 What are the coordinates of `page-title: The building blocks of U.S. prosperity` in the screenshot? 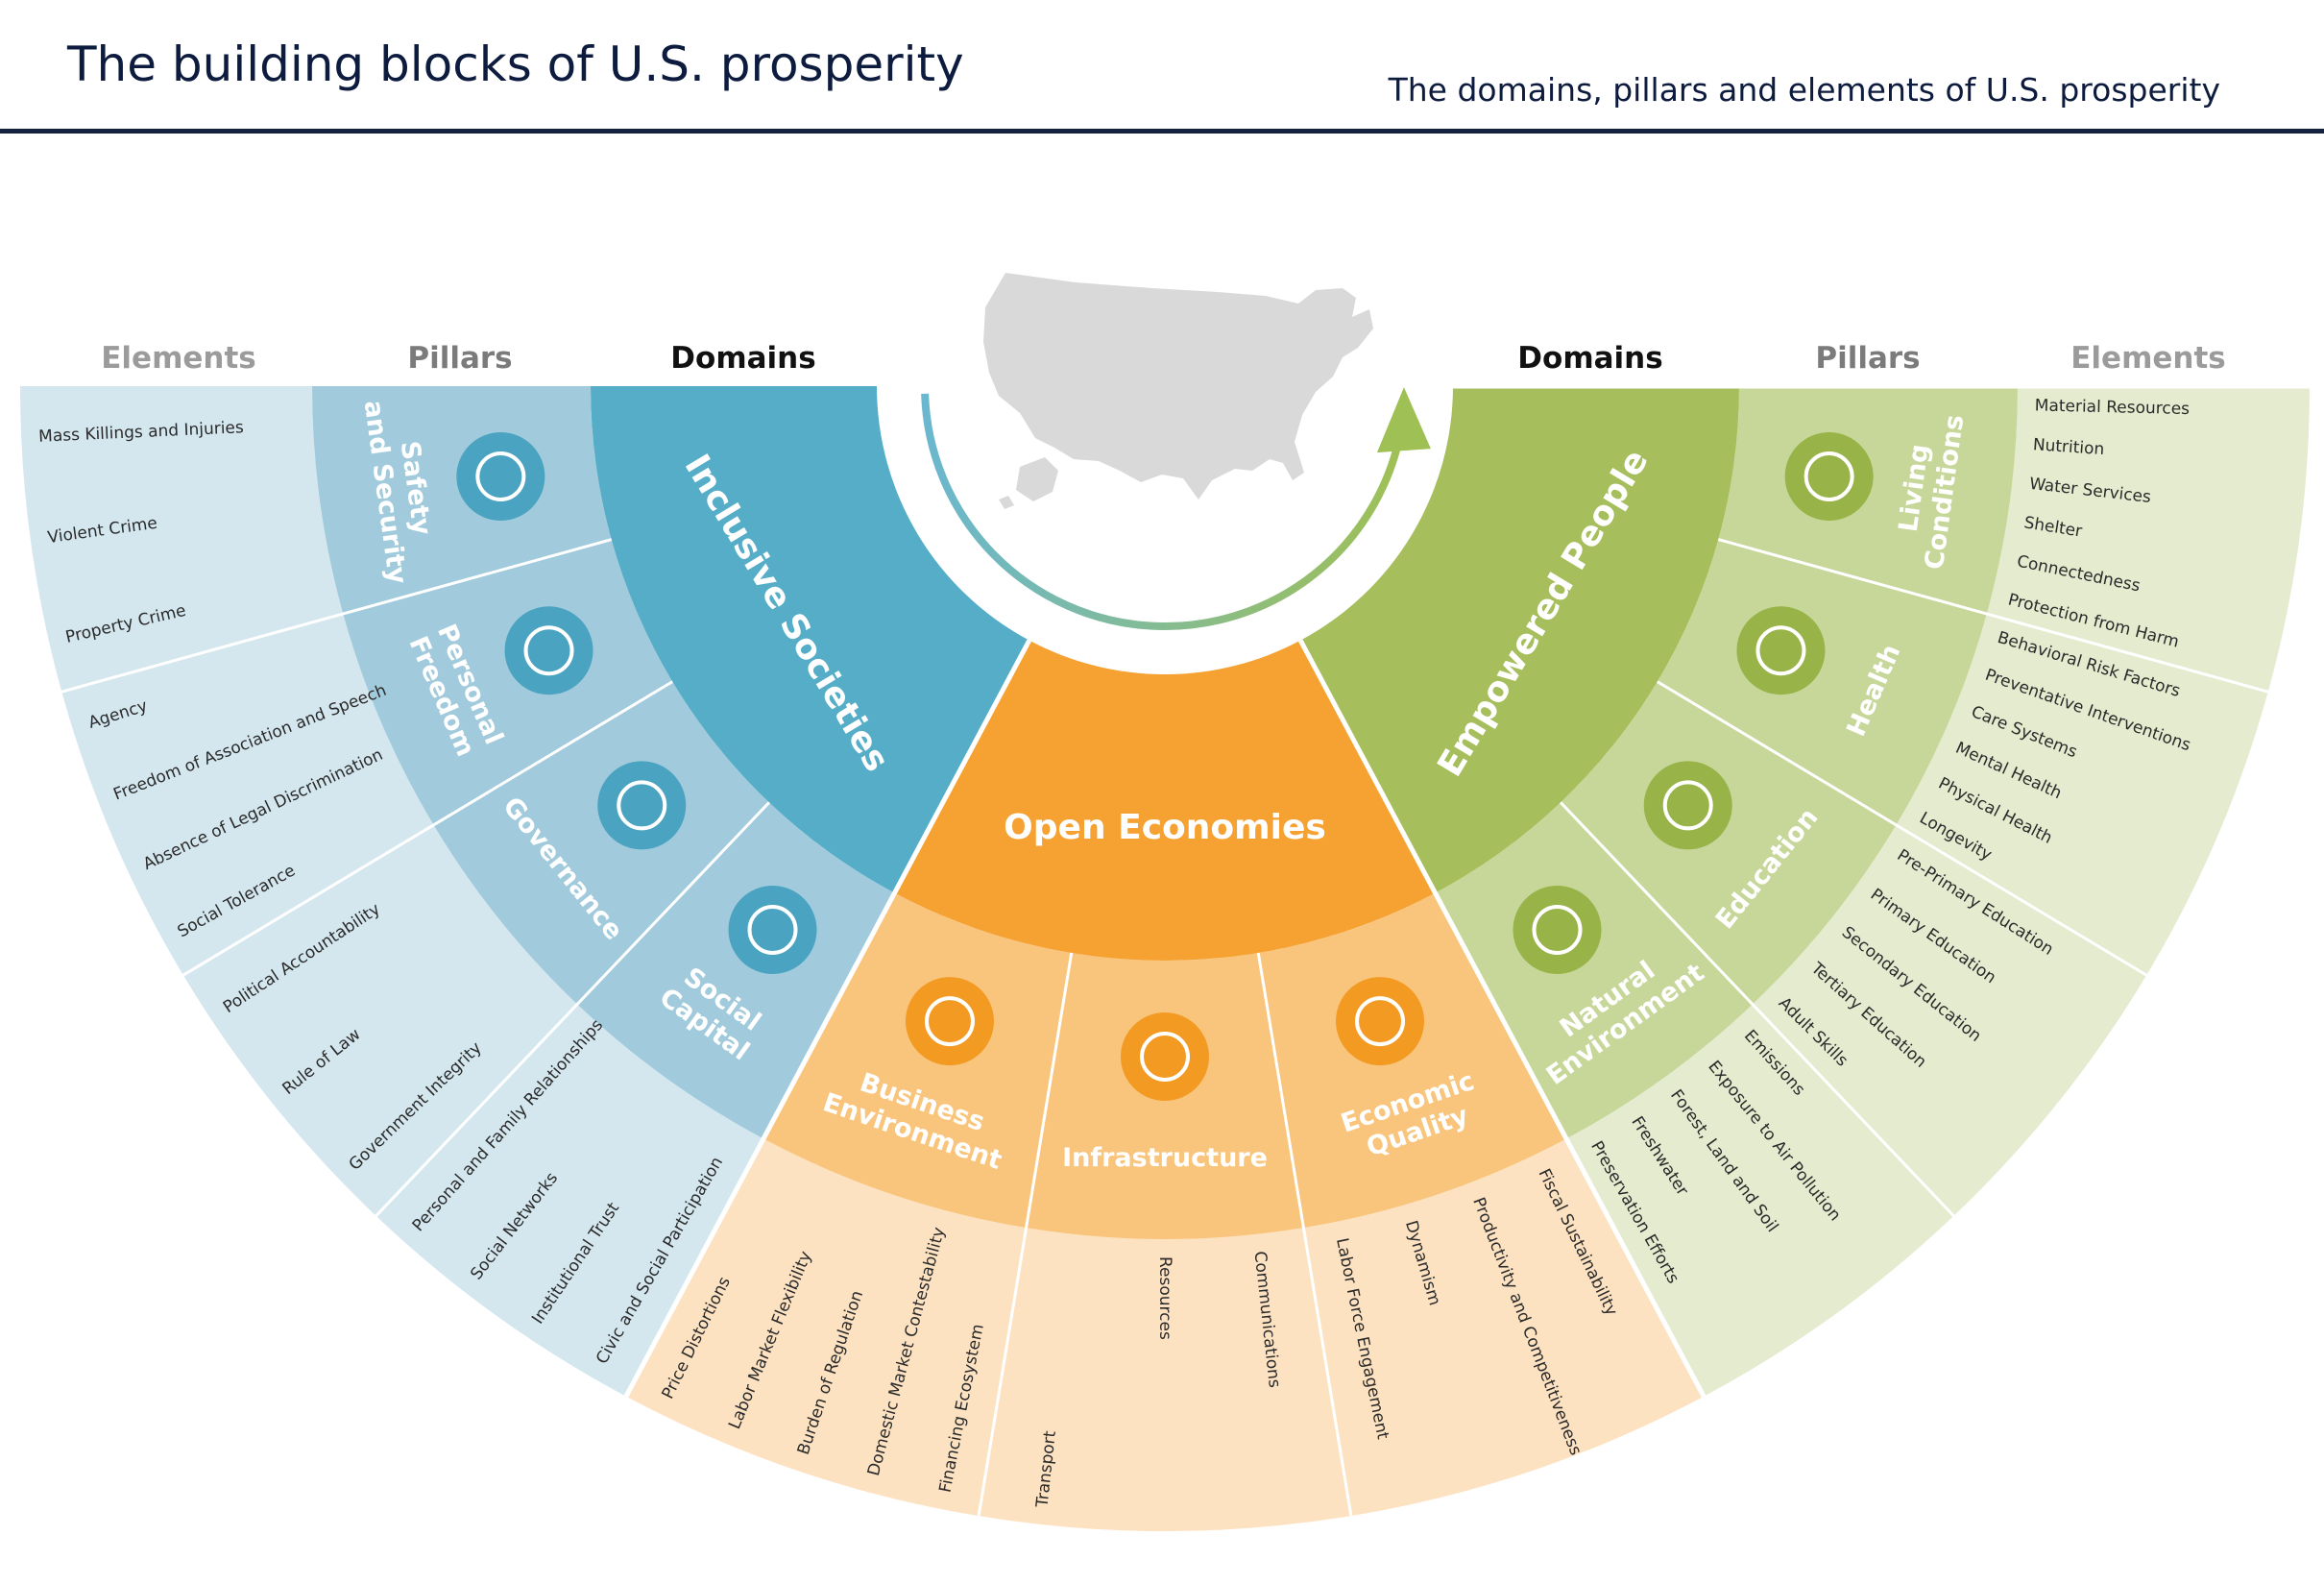 It's located at (515, 65).